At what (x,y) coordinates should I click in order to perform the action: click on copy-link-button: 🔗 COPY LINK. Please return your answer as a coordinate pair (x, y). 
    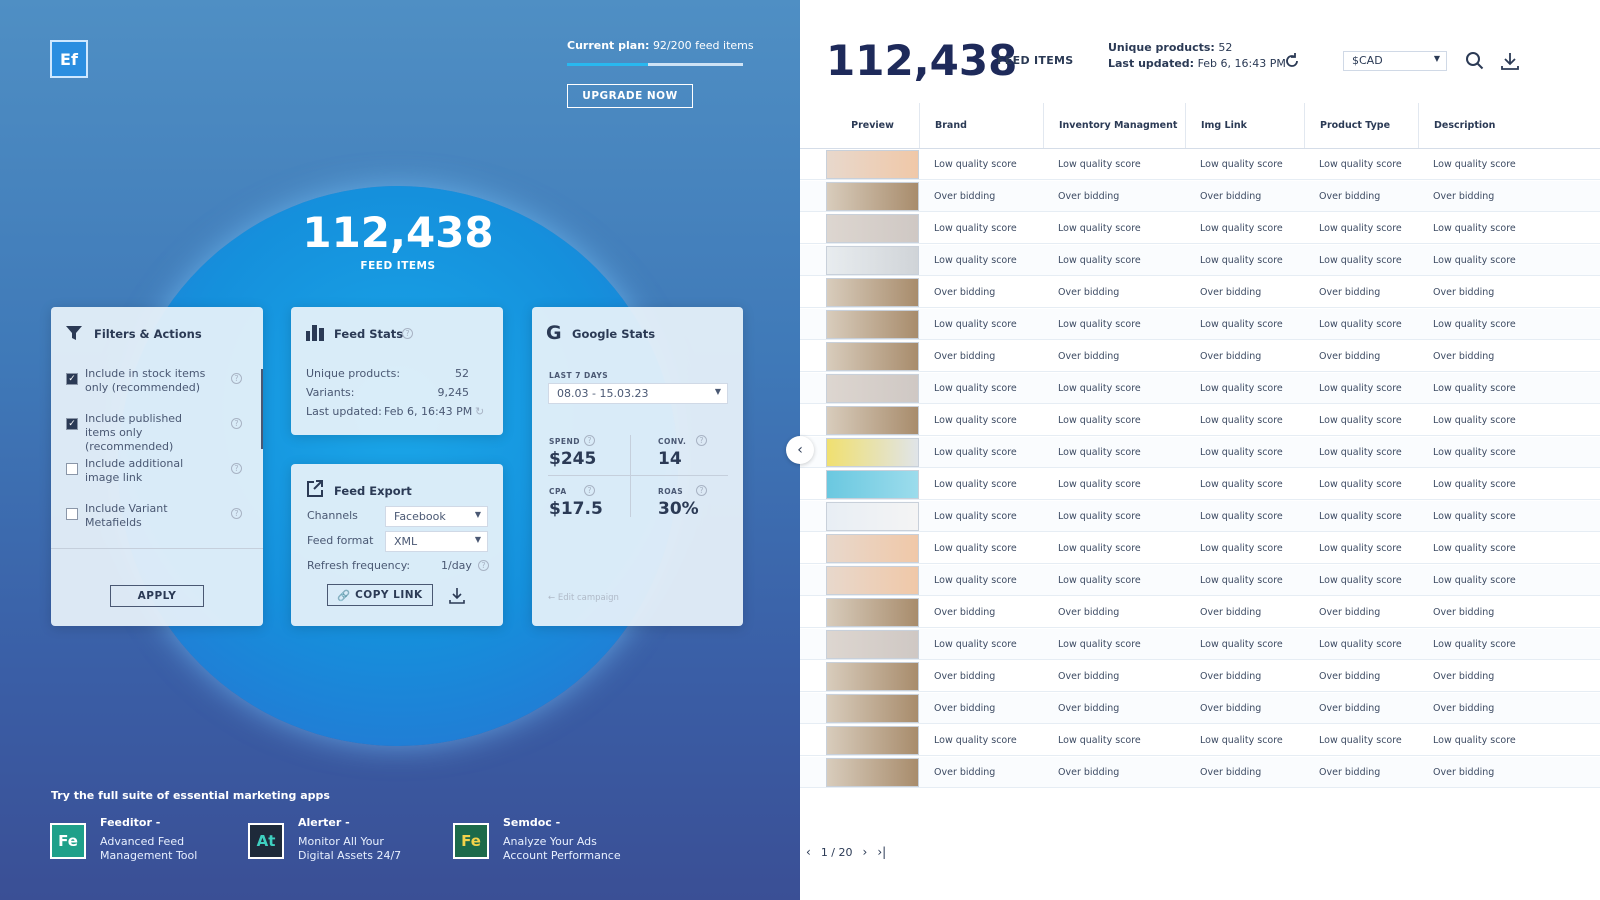
    Looking at the image, I should click on (380, 595).